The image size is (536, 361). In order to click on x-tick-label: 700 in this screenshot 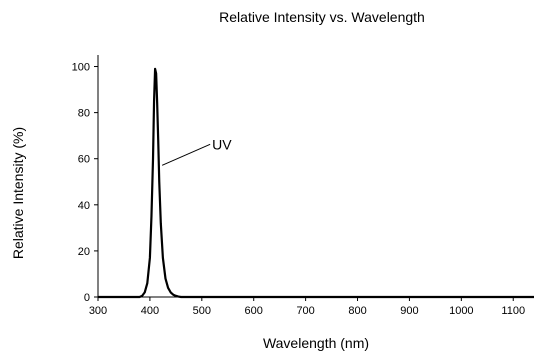, I will do `click(305, 311)`.